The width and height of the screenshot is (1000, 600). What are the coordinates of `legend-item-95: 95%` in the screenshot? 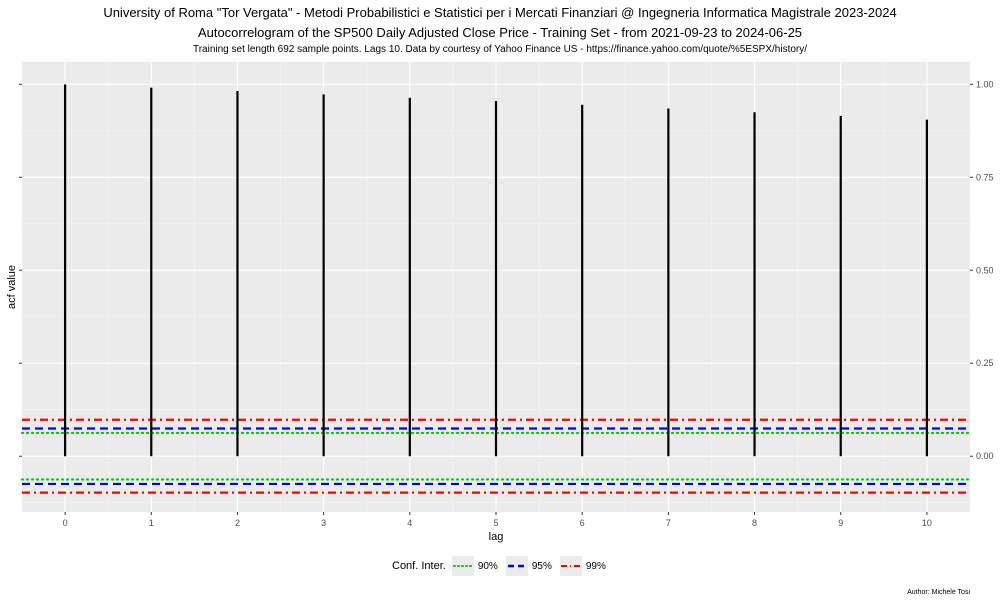 It's located at (528, 566).